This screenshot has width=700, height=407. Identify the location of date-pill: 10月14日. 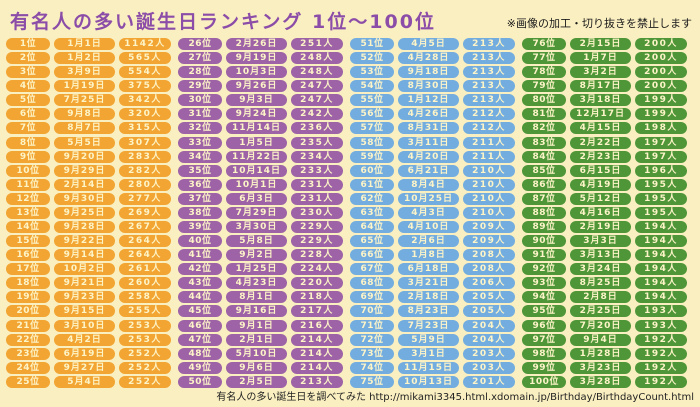
(256, 170).